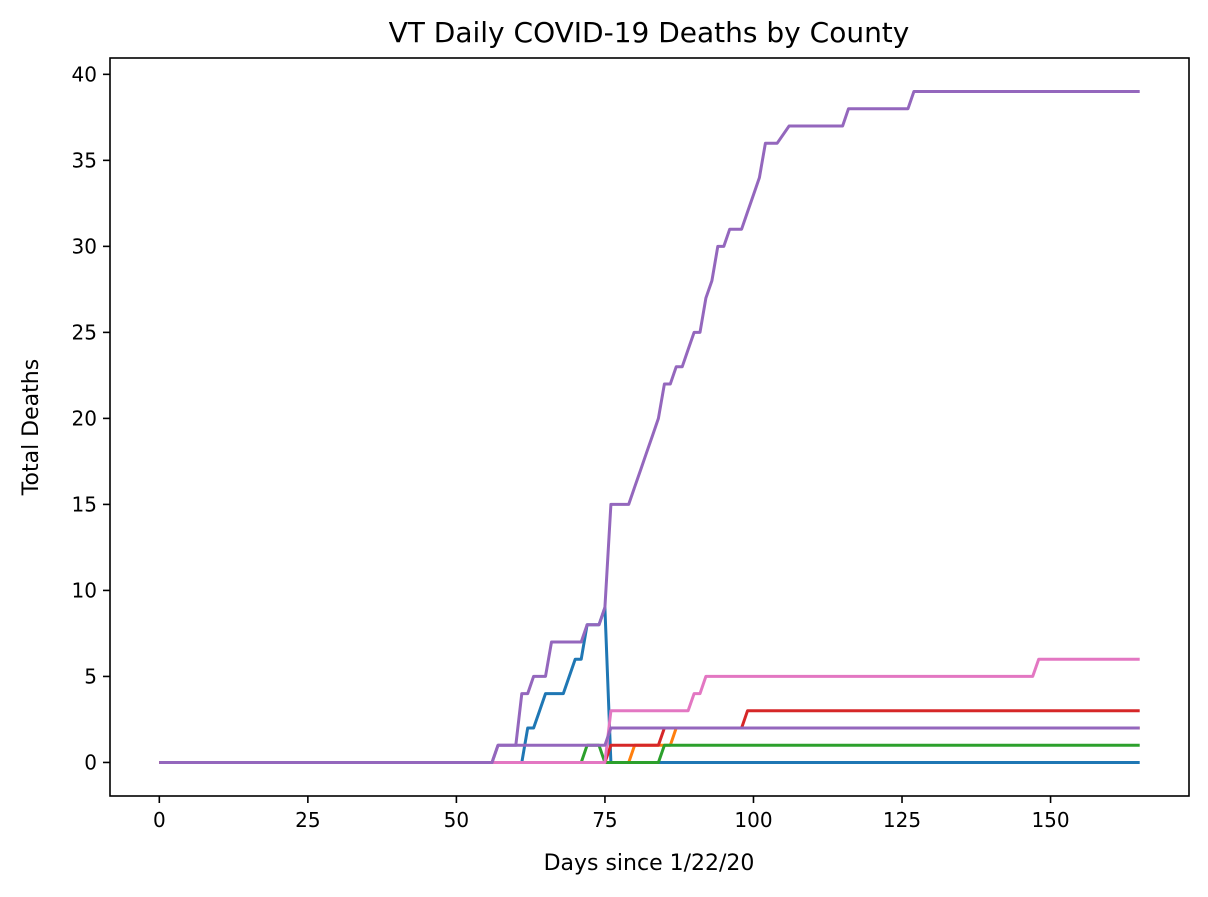 The image size is (1208, 897). Describe the element at coordinates (90, 676) in the screenshot. I see `y-tick-label-1: 5` at that location.